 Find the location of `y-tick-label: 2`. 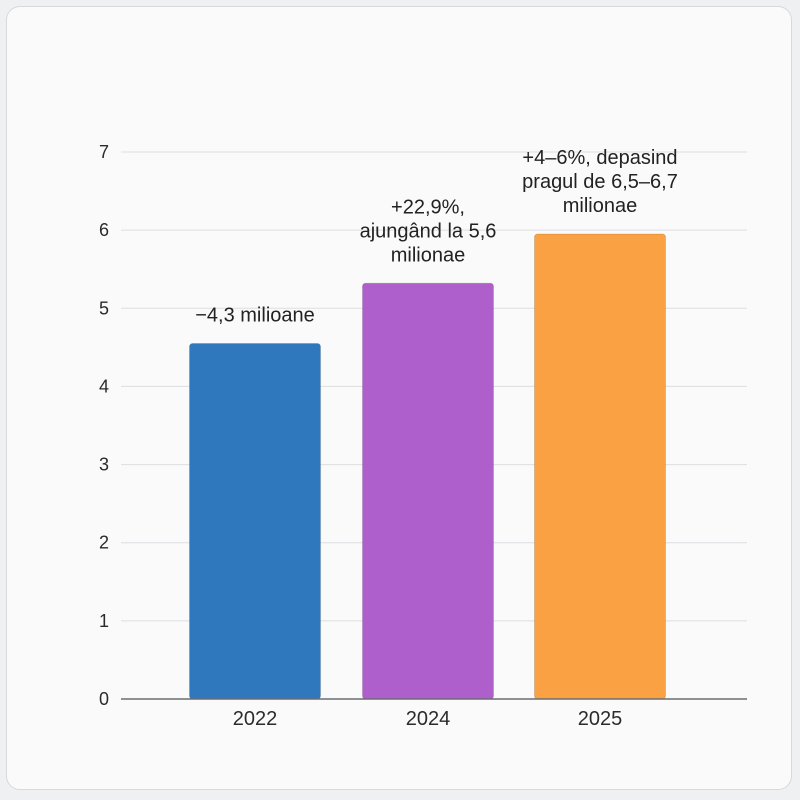

y-tick-label: 2 is located at coordinates (104, 543).